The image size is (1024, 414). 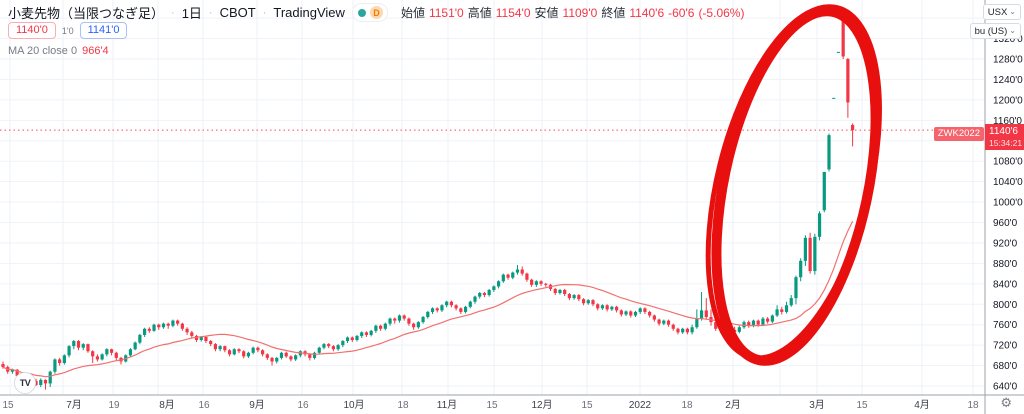 What do you see at coordinates (1005, 223) in the screenshot?
I see `svg-text: 960'0` at bounding box center [1005, 223].